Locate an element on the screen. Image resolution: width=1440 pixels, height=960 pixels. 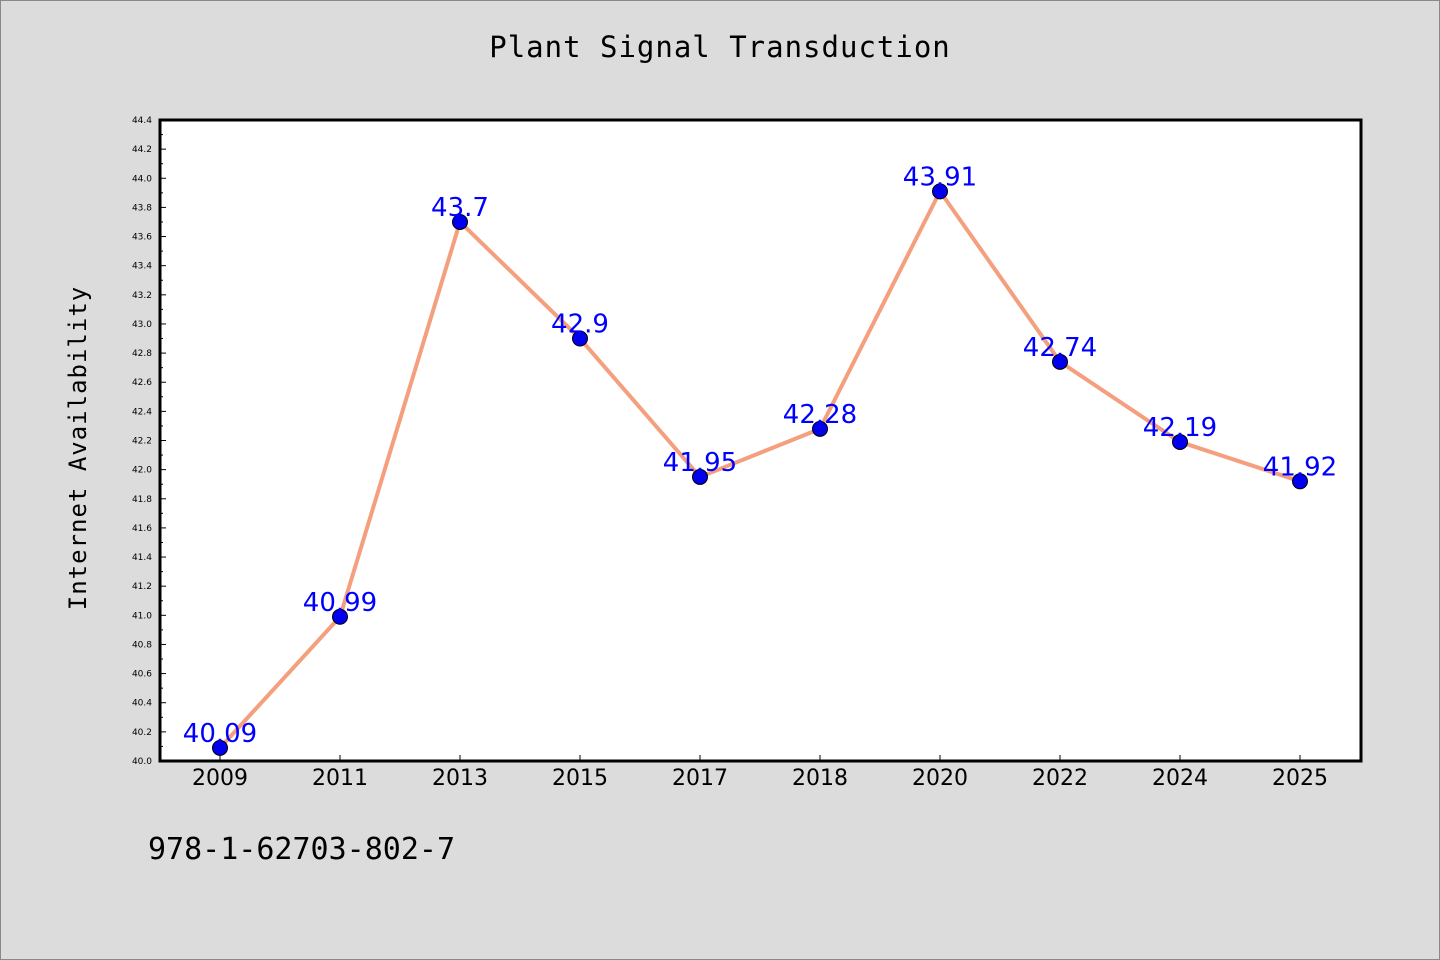
x-tick-label: 2013 is located at coordinates (460, 778).